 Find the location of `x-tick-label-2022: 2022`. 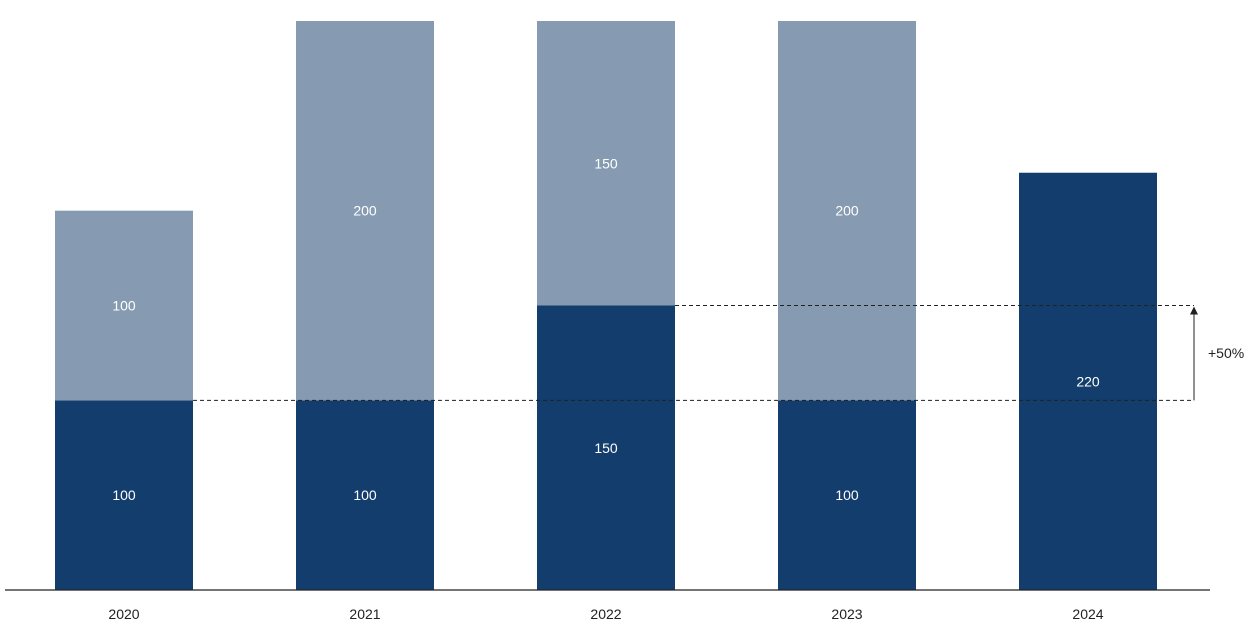

x-tick-label-2022: 2022 is located at coordinates (605, 614).